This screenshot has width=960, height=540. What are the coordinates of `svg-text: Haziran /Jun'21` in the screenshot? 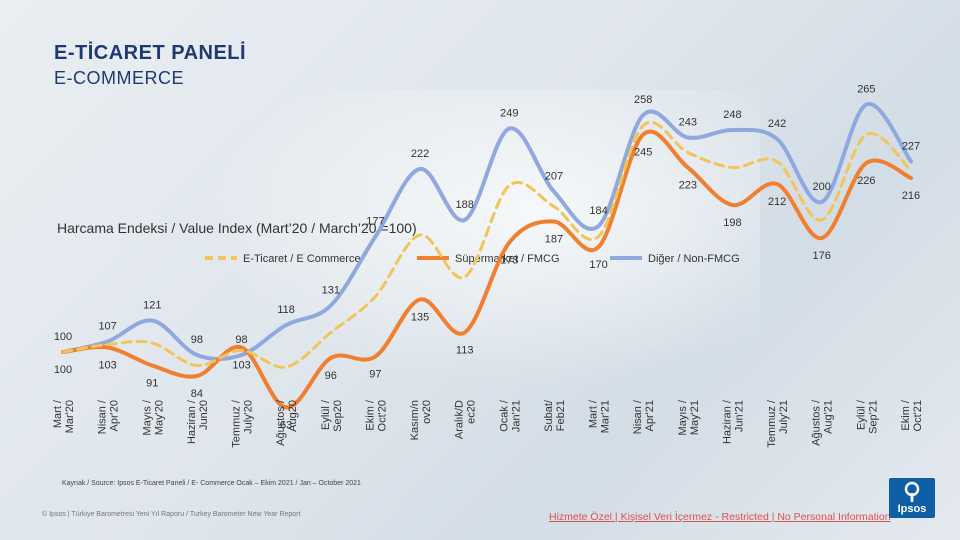 It's located at (733, 421).